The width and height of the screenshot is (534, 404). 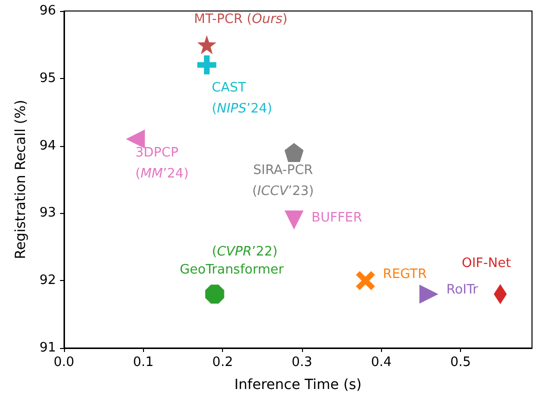 I want to click on y-tick-label: 94, so click(x=47, y=146).